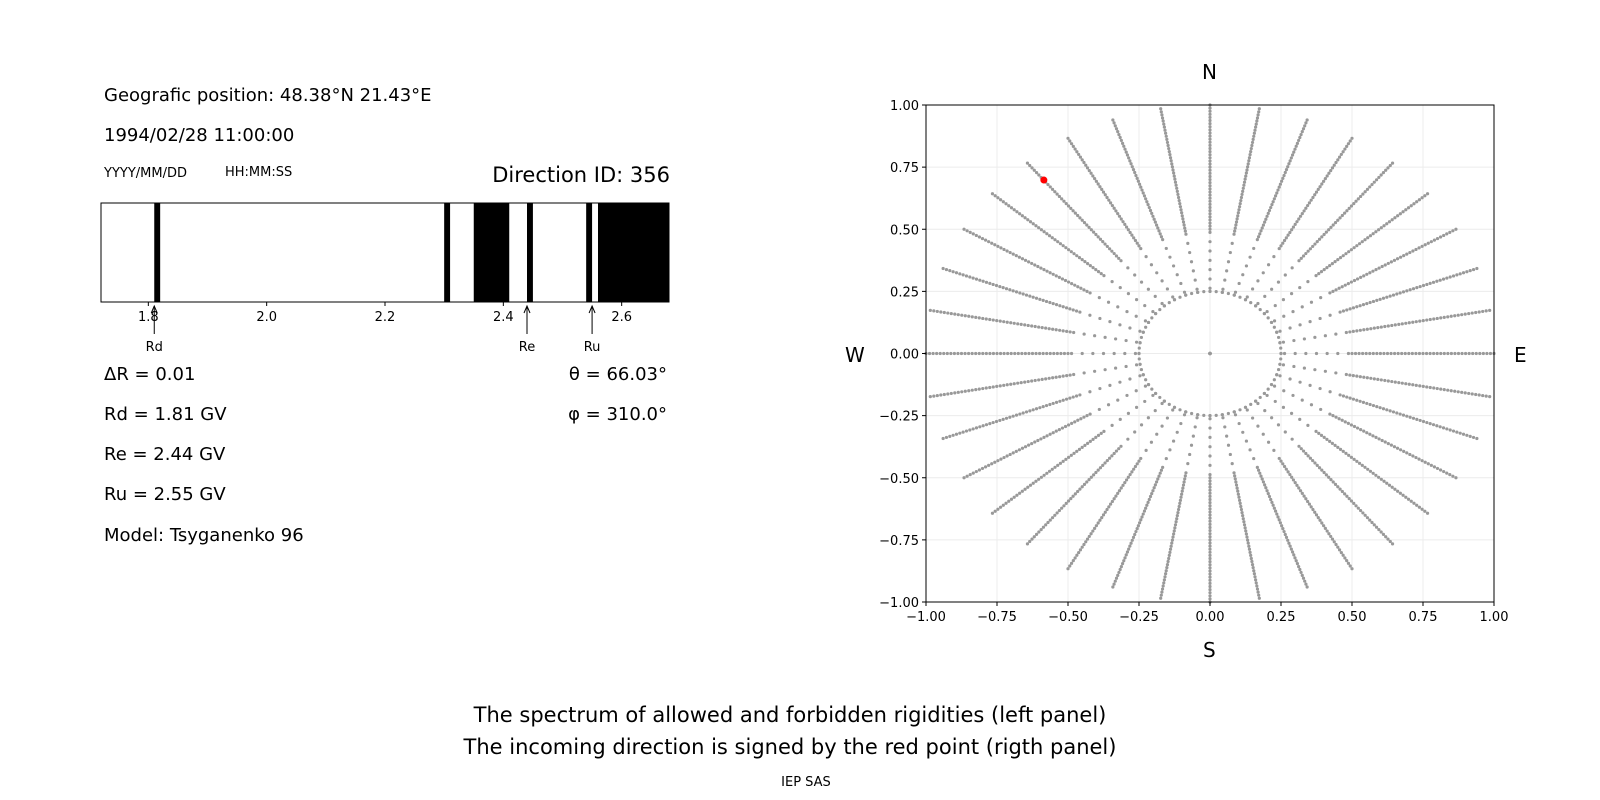 Image resolution: width=1600 pixels, height=800 pixels. What do you see at coordinates (268, 95) in the screenshot?
I see `geographic-position: Geografic position: 48.38°N 21.43°E` at bounding box center [268, 95].